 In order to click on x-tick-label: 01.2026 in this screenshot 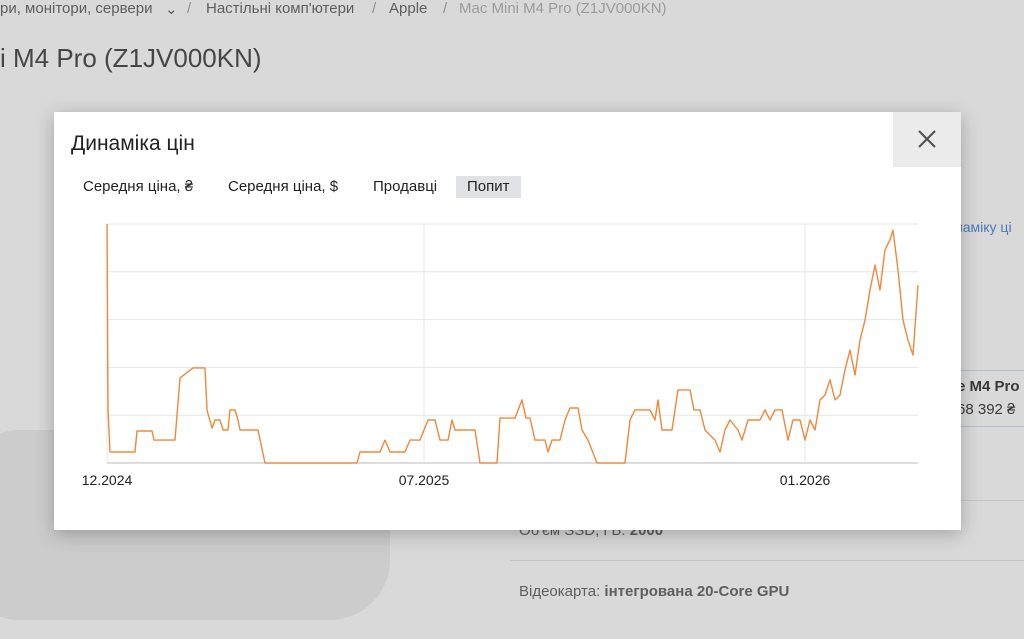, I will do `click(805, 480)`.